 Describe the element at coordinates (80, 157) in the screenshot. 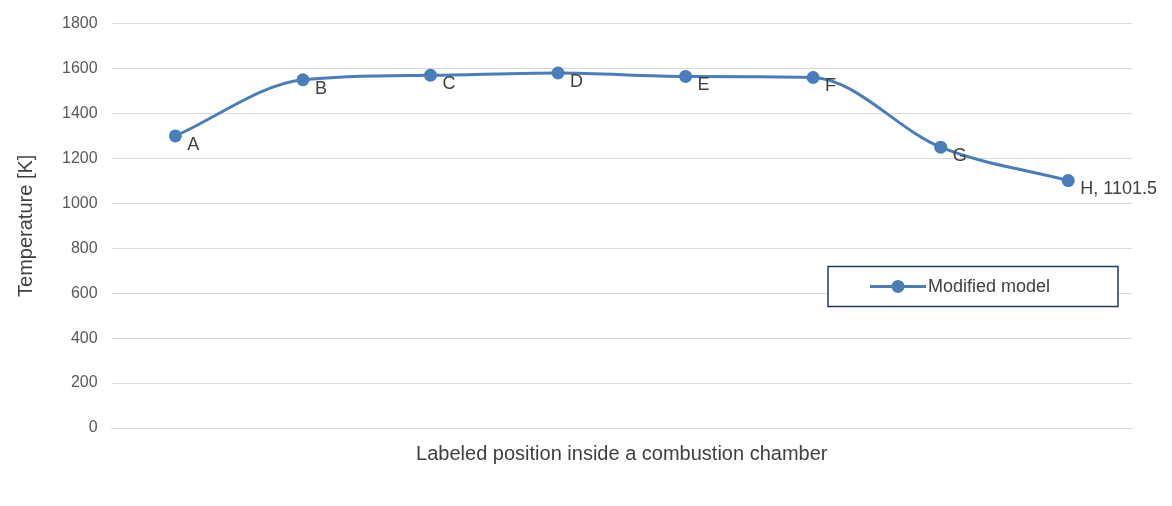

I see `y-tick-label: 1200` at that location.